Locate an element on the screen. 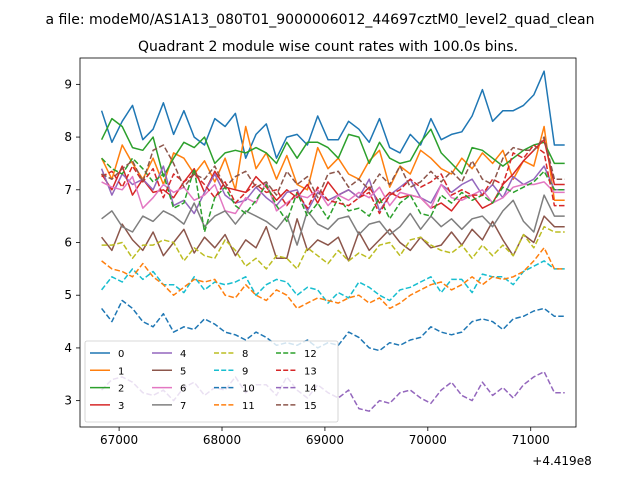  legend-label-13: 13 is located at coordinates (310, 371).